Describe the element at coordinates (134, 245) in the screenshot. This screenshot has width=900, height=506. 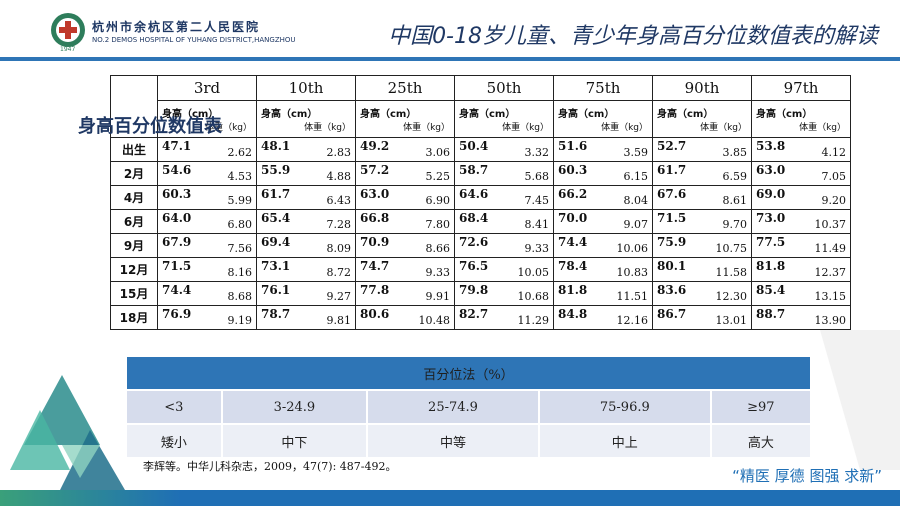
I see `age-cell: 9月` at that location.